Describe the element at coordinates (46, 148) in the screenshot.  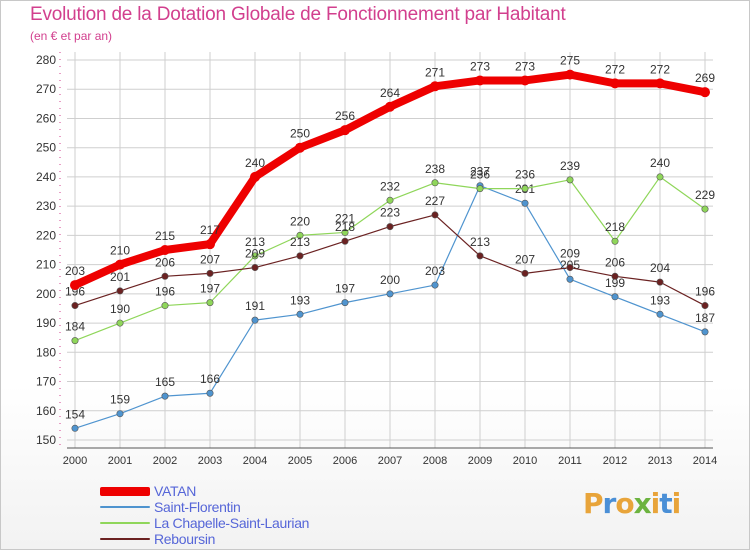
I see `y-tick-label: 250` at that location.